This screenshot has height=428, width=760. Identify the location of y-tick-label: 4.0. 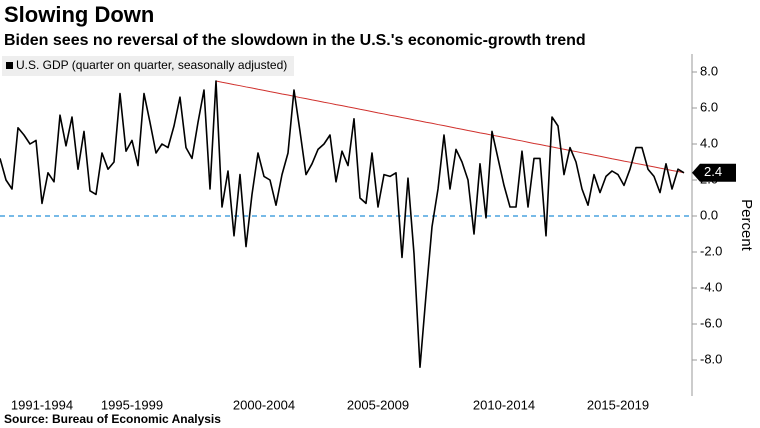
(709, 142).